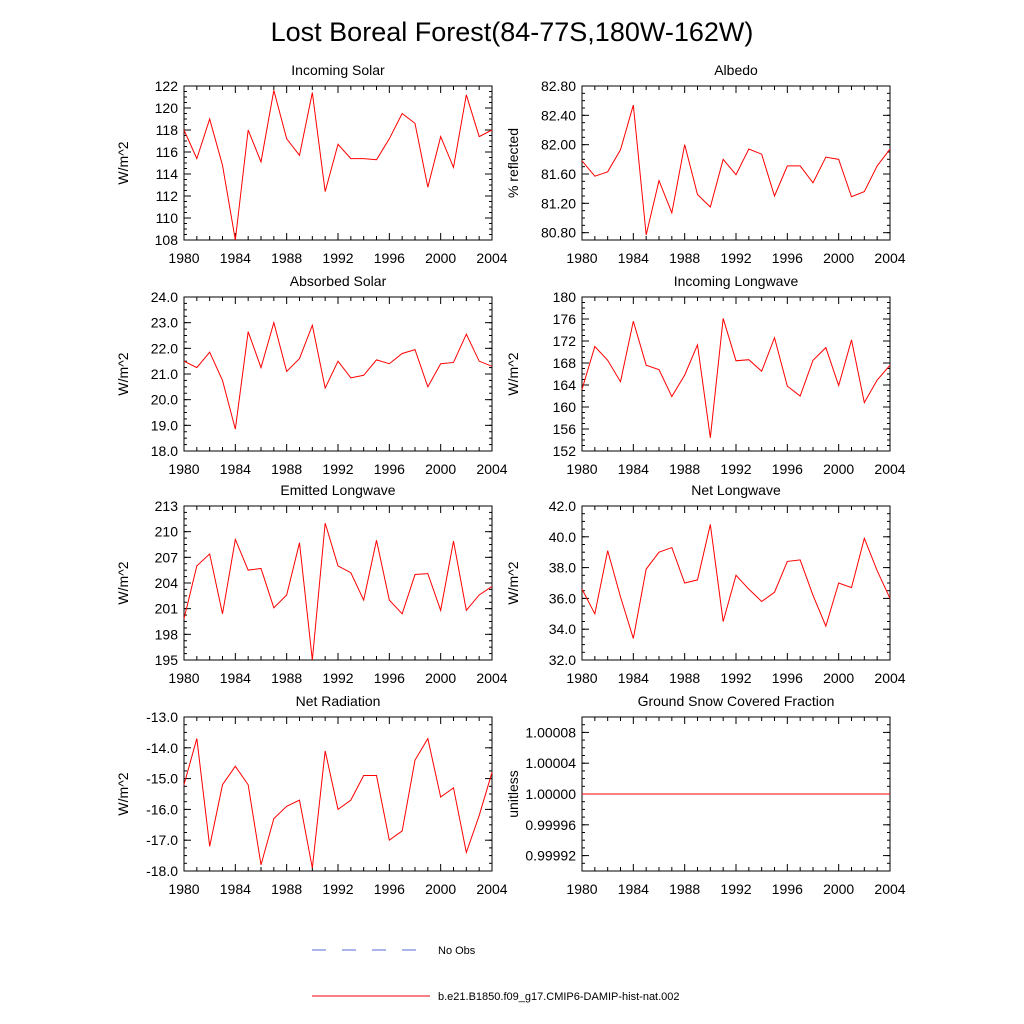 This screenshot has height=1024, width=1024. Describe the element at coordinates (167, 609) in the screenshot. I see `emitted-longwave-ytick-label: 201` at that location.